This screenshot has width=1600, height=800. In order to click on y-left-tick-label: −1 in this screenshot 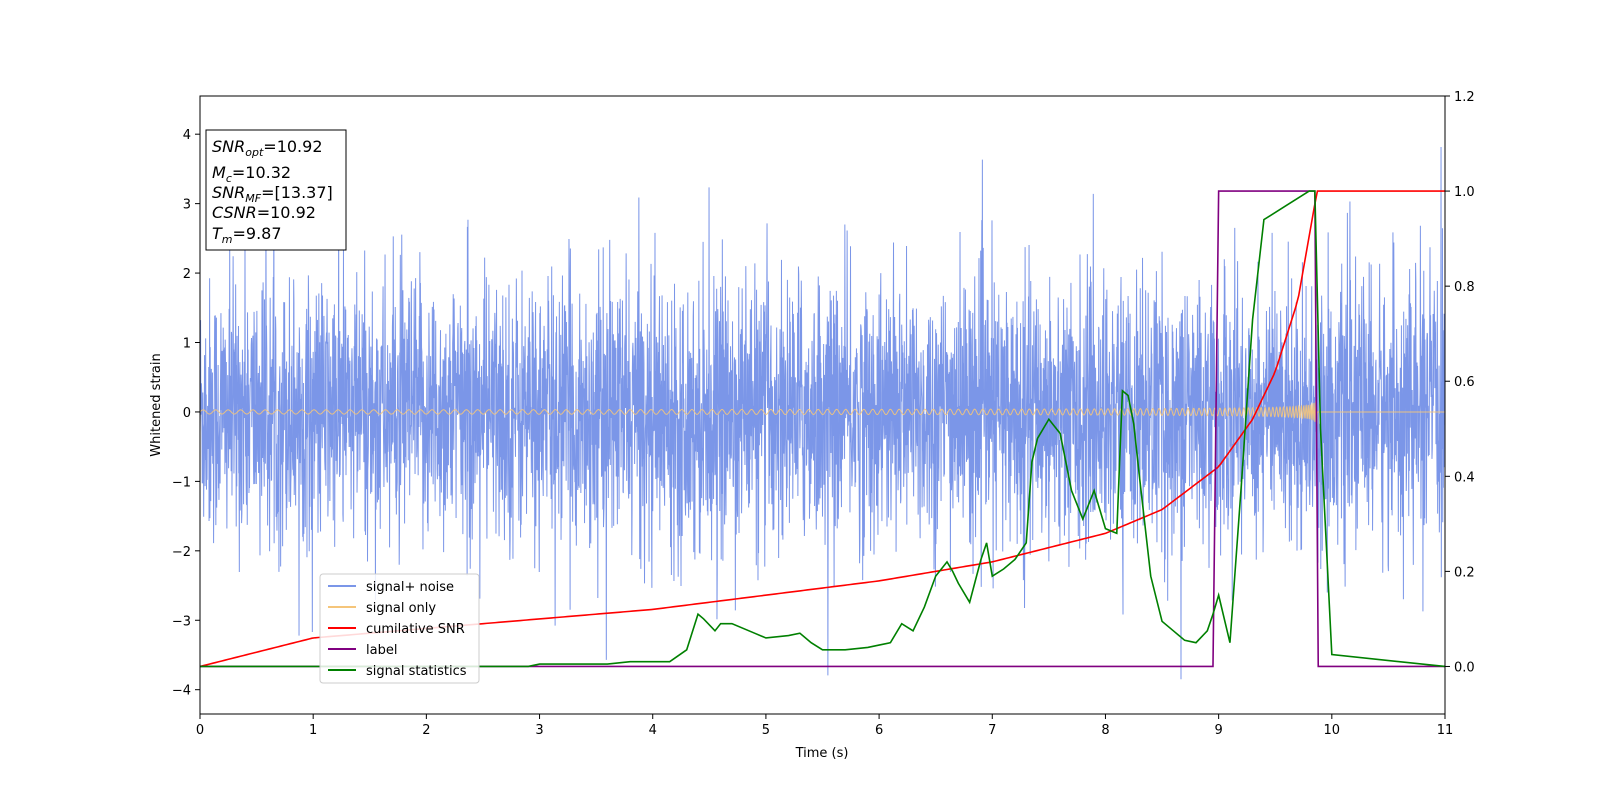, I will do `click(181, 482)`.